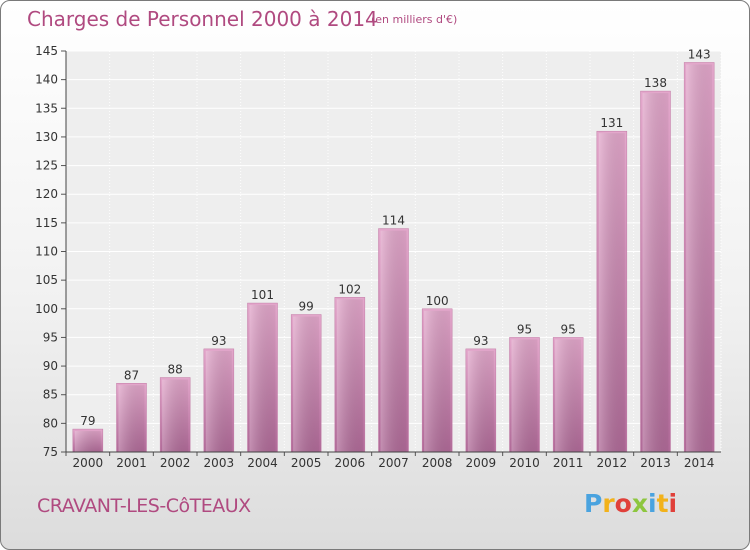 The height and width of the screenshot is (550, 750). I want to click on y-tick-label: 120, so click(46, 194).